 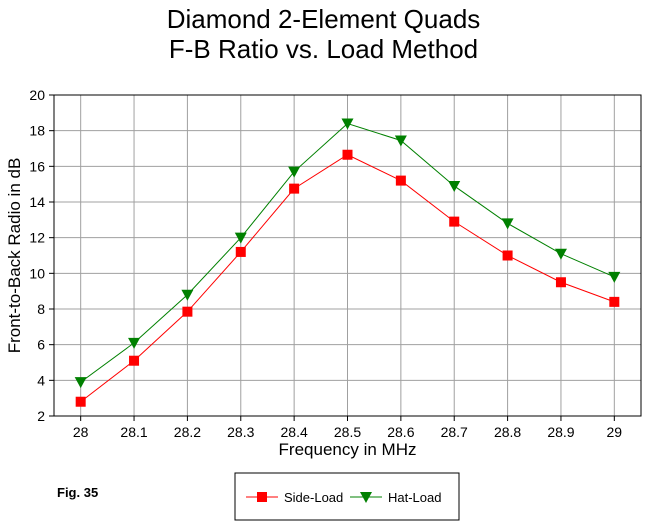 What do you see at coordinates (323, 49) in the screenshot?
I see `chart-subtitle: F-B Ratio vs. Load Method` at bounding box center [323, 49].